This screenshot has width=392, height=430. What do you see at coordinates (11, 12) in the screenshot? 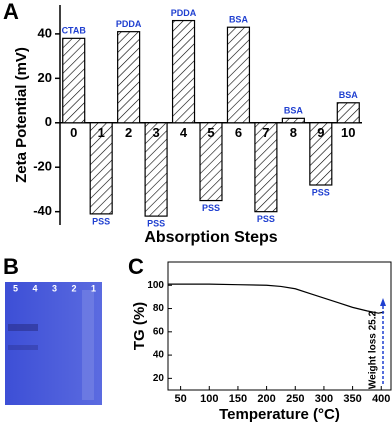
I see `panel-label: A` at bounding box center [11, 12].